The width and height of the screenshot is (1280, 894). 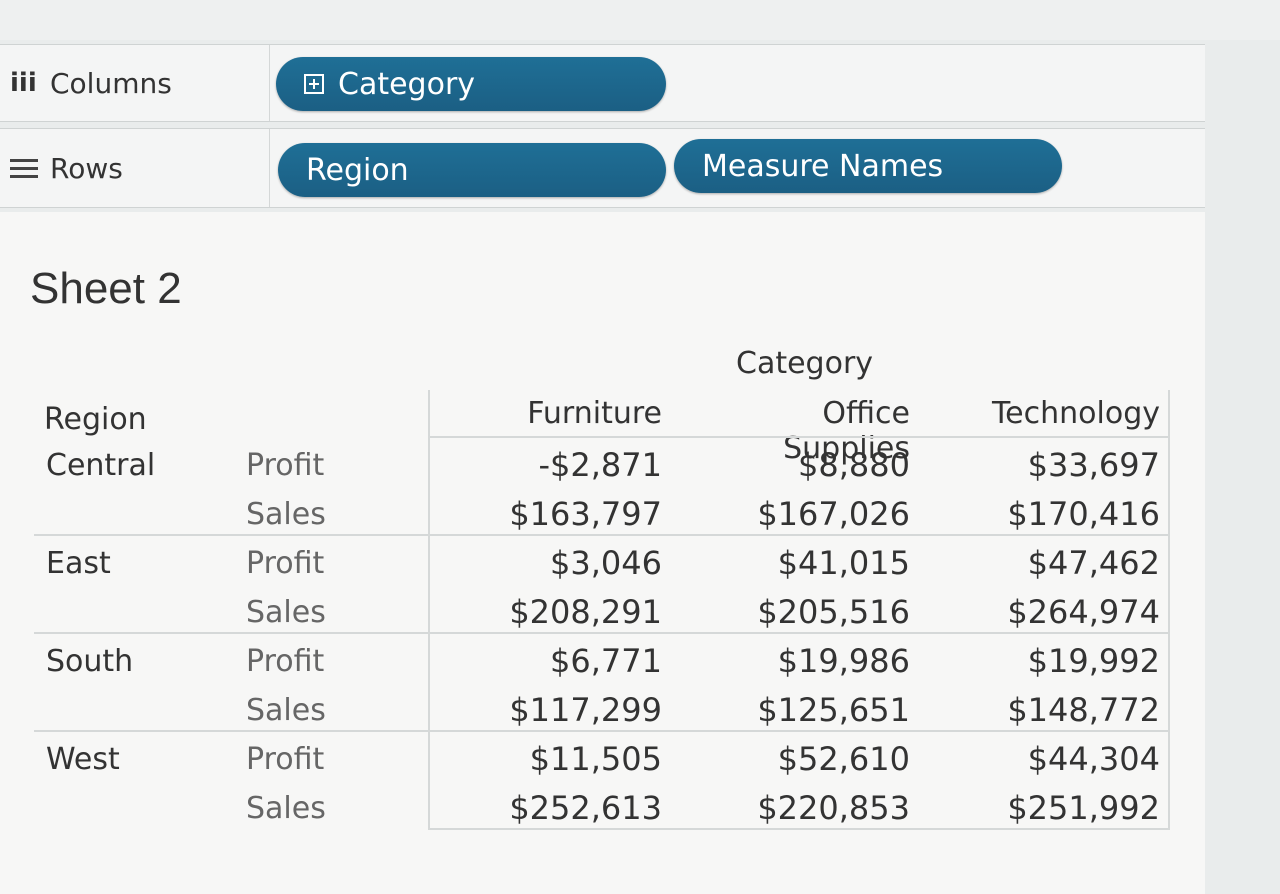 What do you see at coordinates (472, 170) in the screenshot?
I see `region-pill: Region` at bounding box center [472, 170].